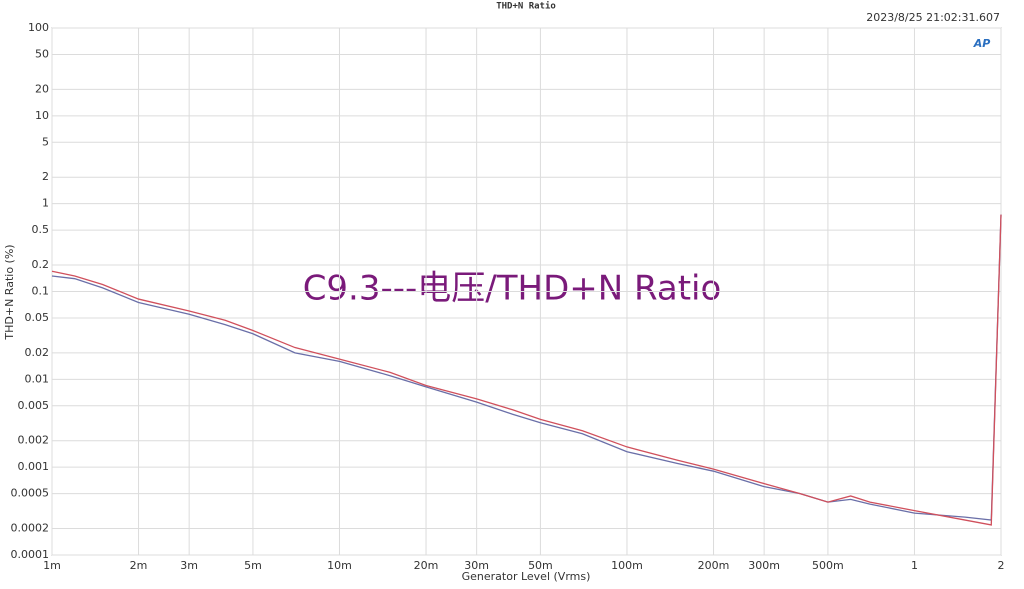  What do you see at coordinates (764, 565) in the screenshot?
I see `x-tick-label: 300m` at bounding box center [764, 565].